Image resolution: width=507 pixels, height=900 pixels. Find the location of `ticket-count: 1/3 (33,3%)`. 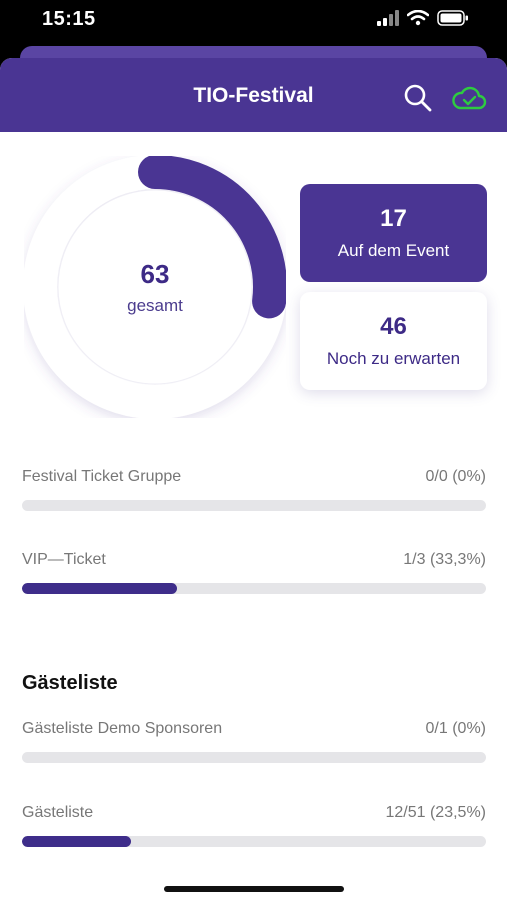

ticket-count: 1/3 (33,3%) is located at coordinates (444, 559).